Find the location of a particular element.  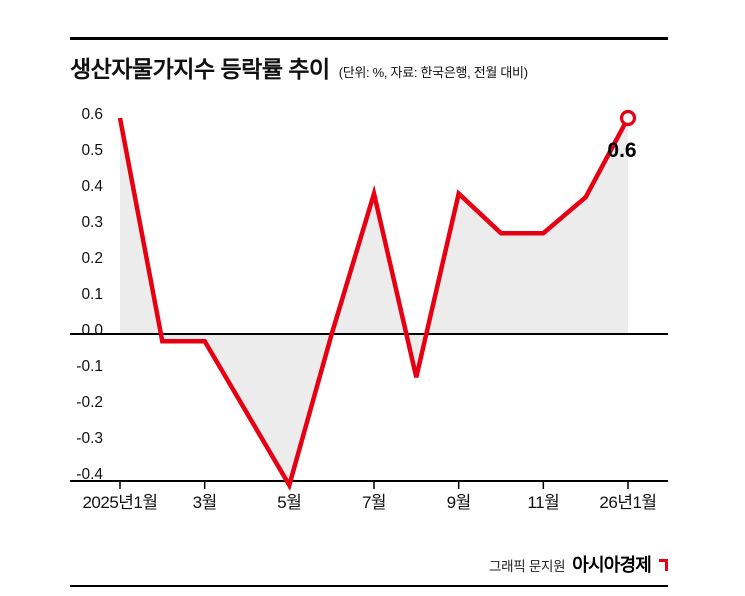

brand-logo: 아시아경제 is located at coordinates (612, 565).